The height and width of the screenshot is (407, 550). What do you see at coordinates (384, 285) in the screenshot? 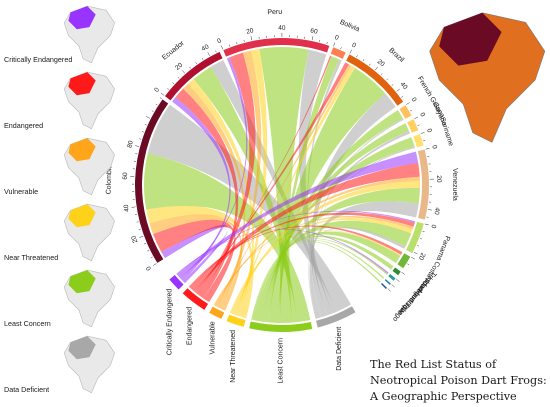
I see `arc-usa` at bounding box center [384, 285].